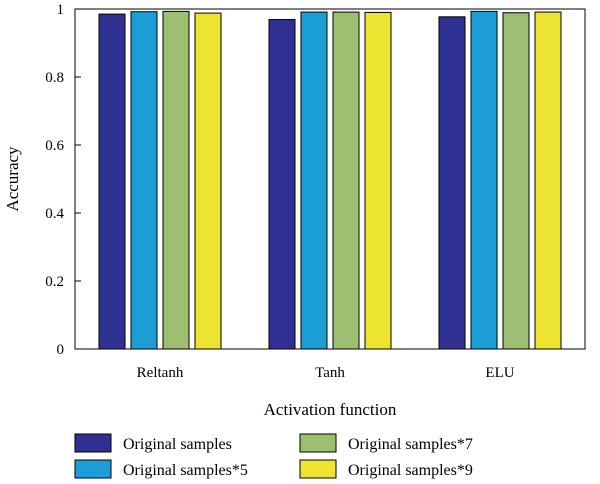 This screenshot has width=600, height=484. I want to click on y-axis-title: Accuracy, so click(12, 179).